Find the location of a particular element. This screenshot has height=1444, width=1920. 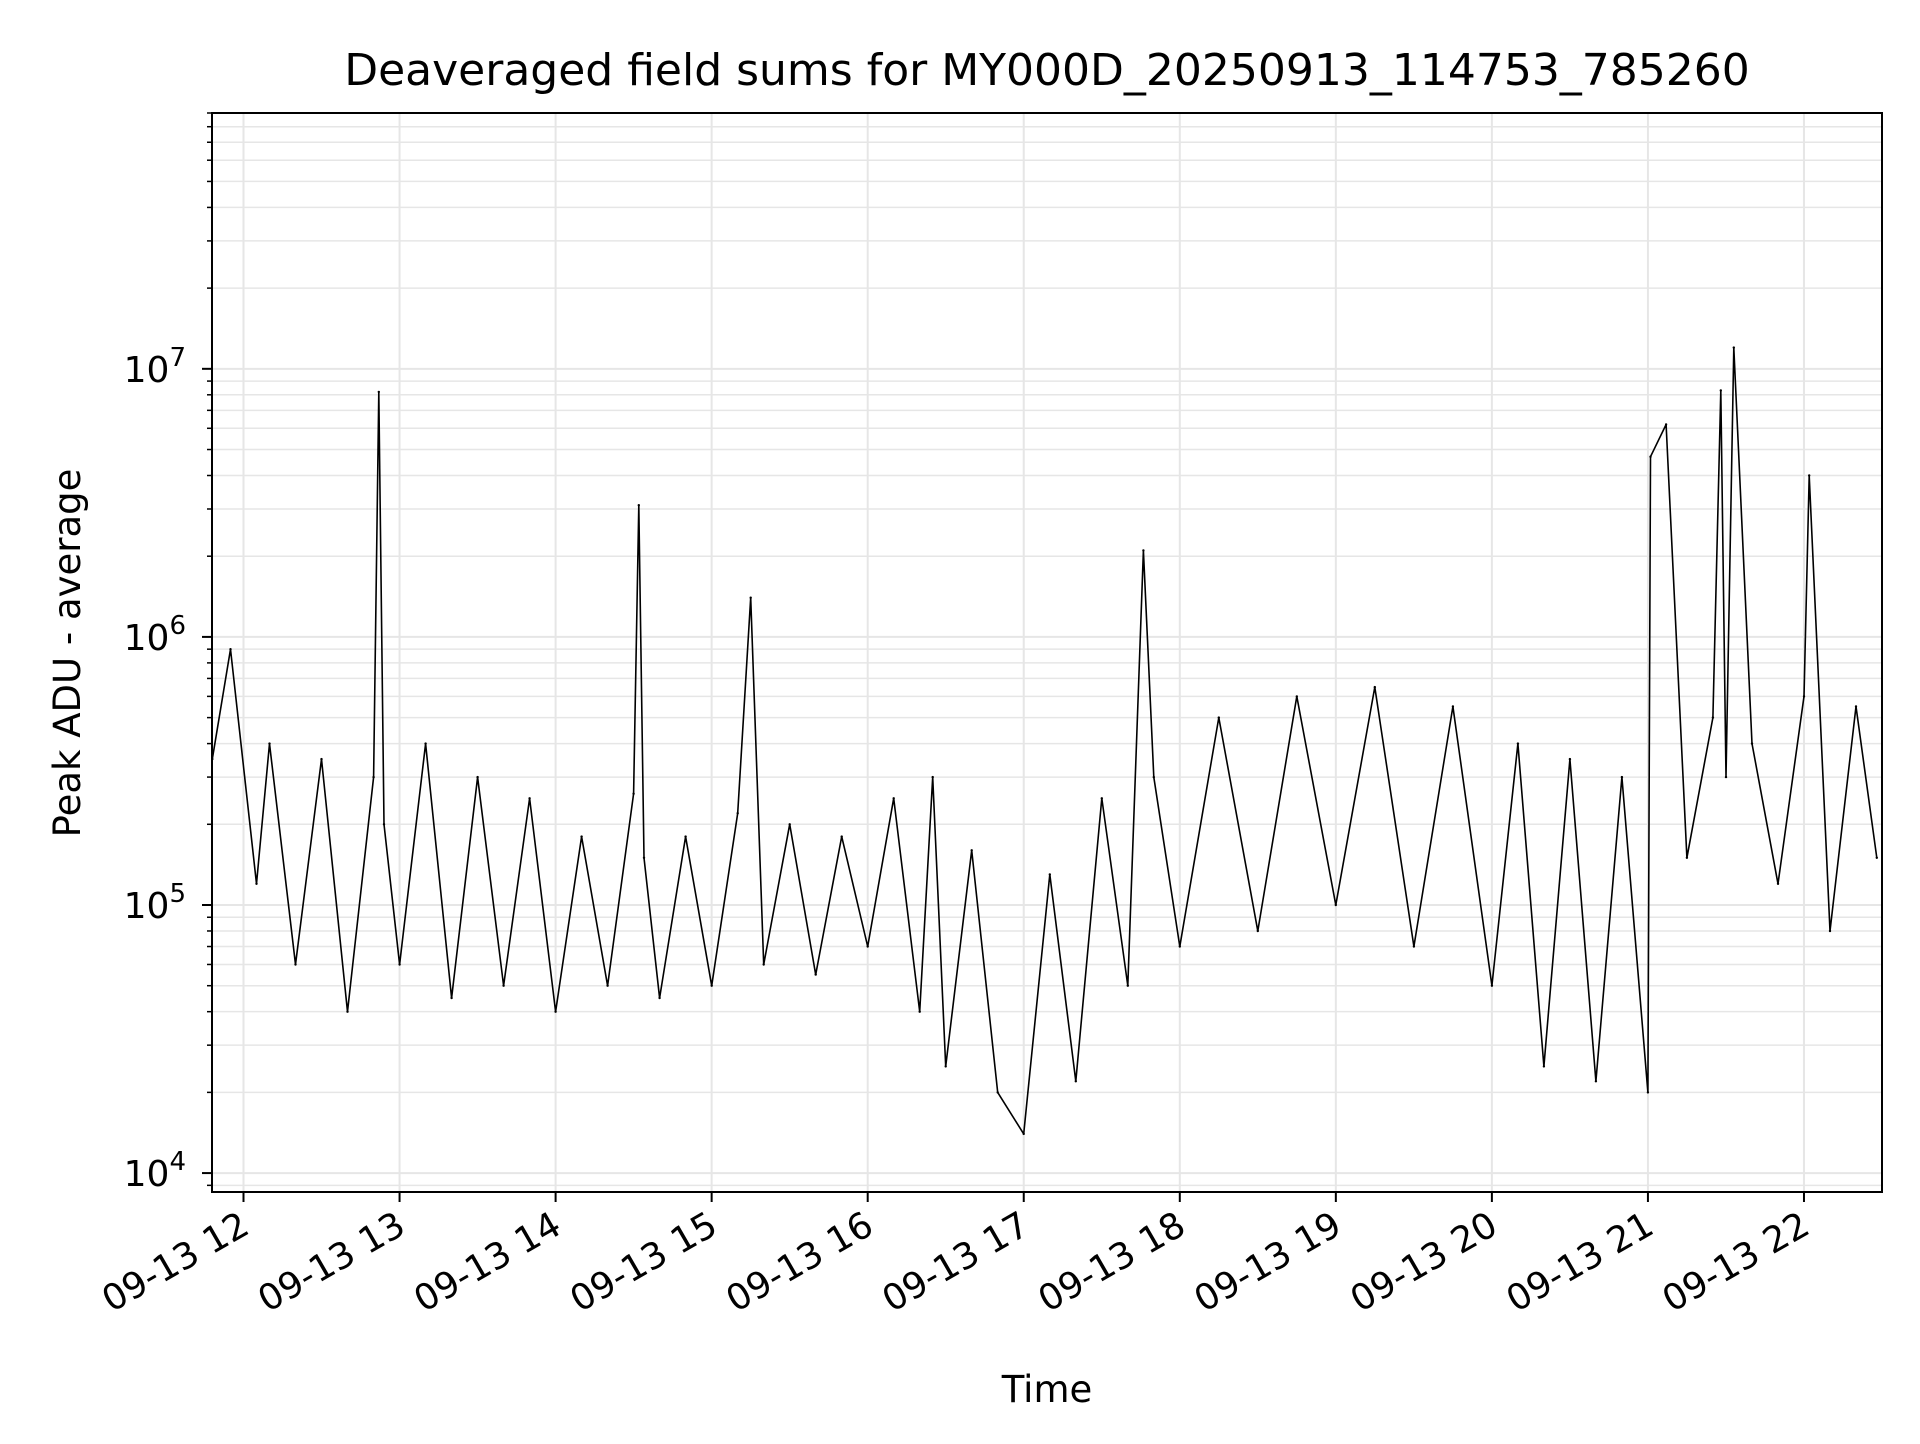

x-tick-label: 09-13 18 is located at coordinates (1112, 1262).